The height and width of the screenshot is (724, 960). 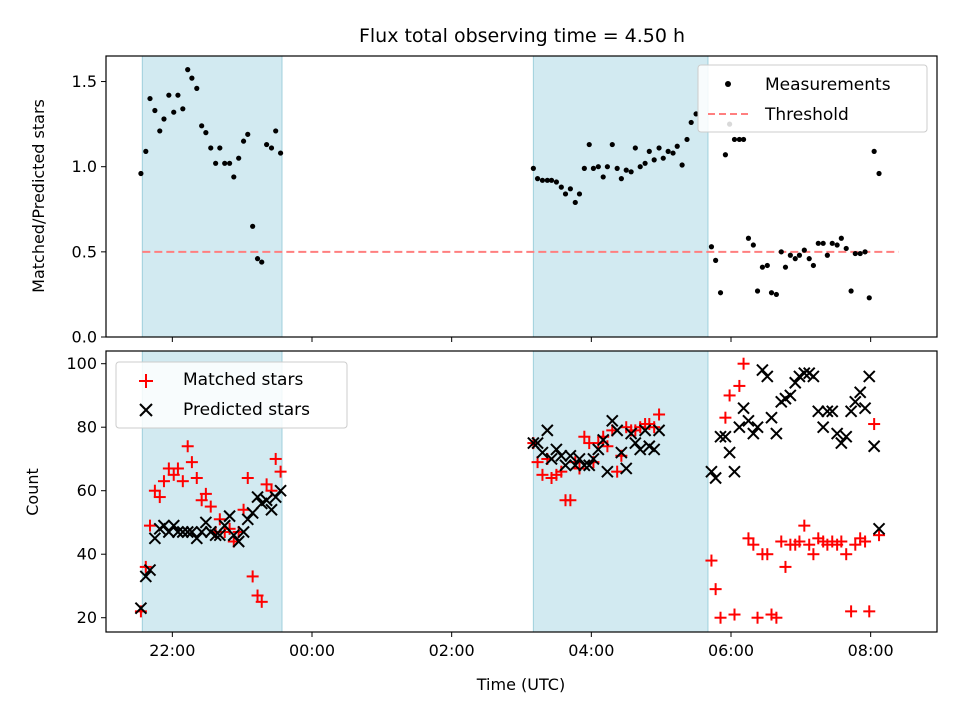 What do you see at coordinates (146, 410) in the screenshot?
I see `legend-predicted-marker` at bounding box center [146, 410].